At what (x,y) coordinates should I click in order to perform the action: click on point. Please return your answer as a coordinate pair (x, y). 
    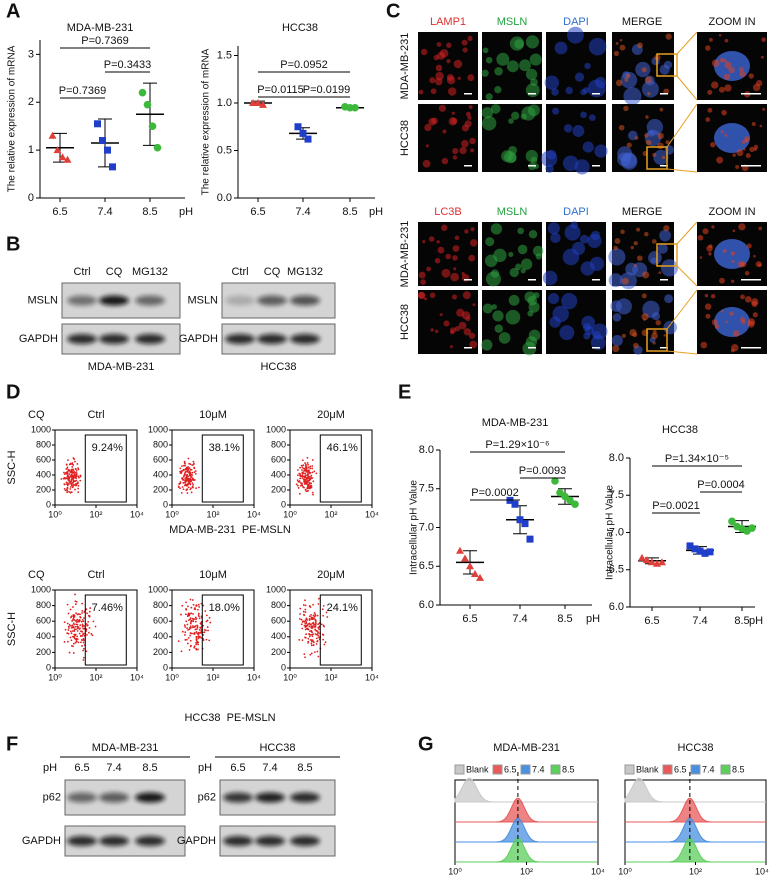
    Looking at the image, I should click on (465, 558).